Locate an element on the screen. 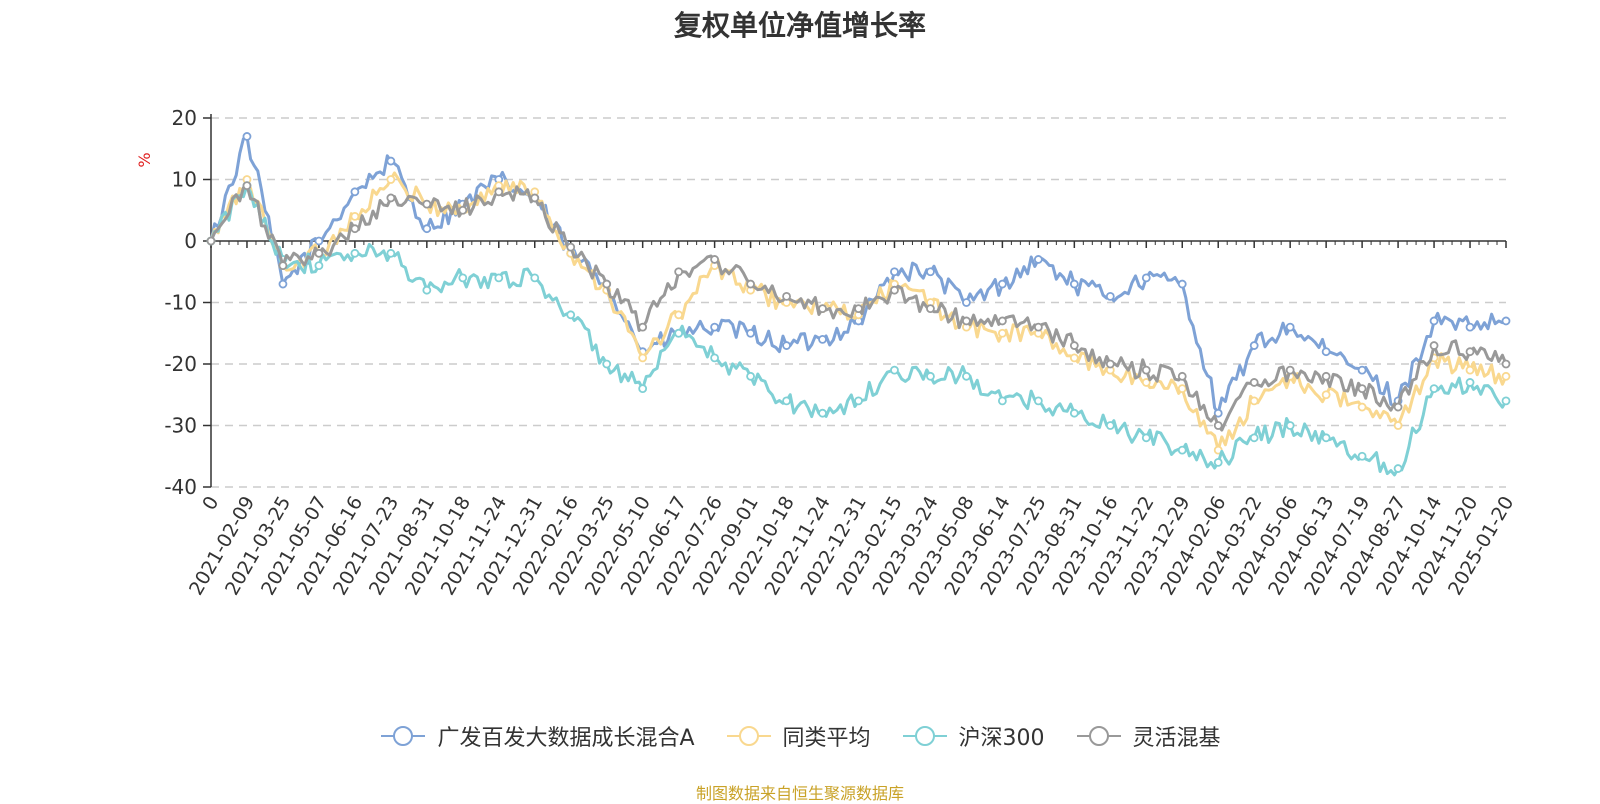 The image size is (1600, 804). legend-item-1: 同类平均 is located at coordinates (798, 736).